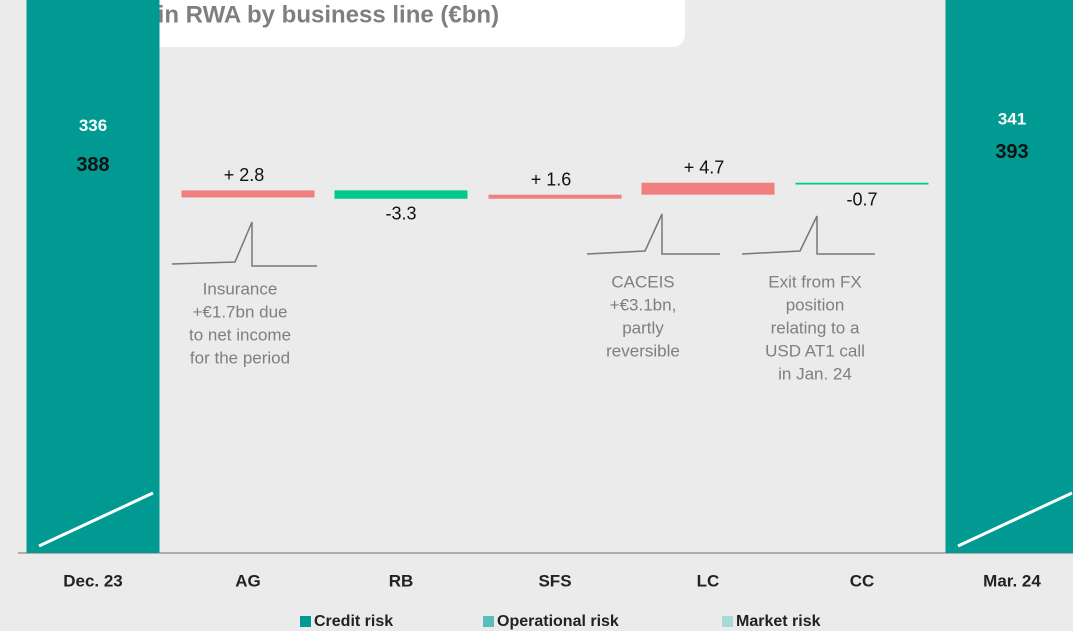 The width and height of the screenshot is (1073, 631). Describe the element at coordinates (239, 311) in the screenshot. I see `annotation: +€1.7bn due` at that location.